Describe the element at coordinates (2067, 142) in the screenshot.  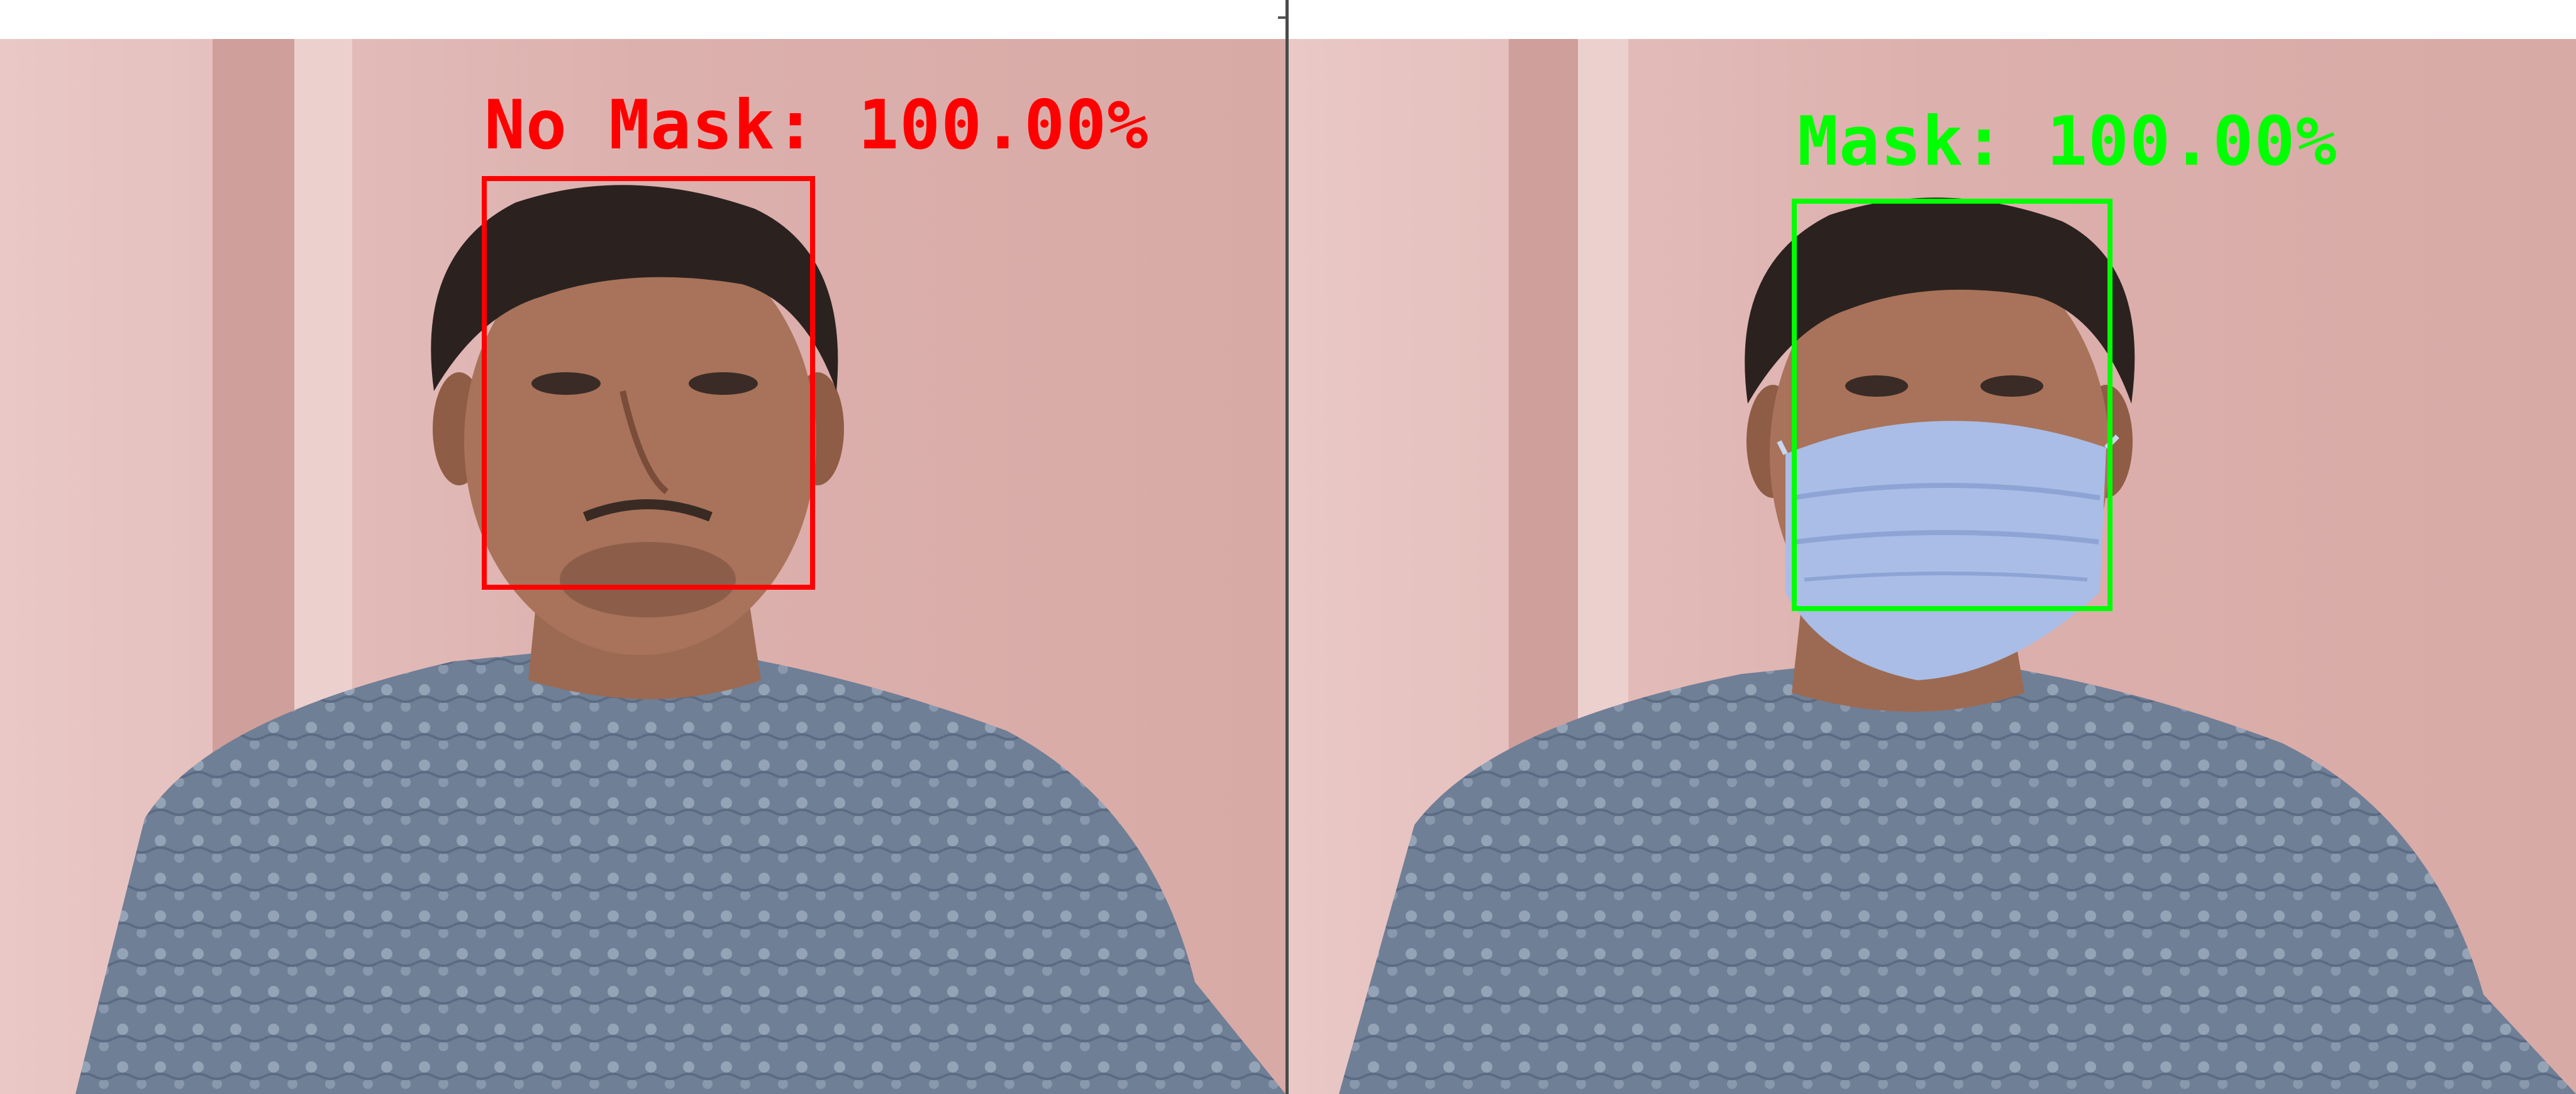
I see `detection-label-mask: Mask: 100.00%` at that location.